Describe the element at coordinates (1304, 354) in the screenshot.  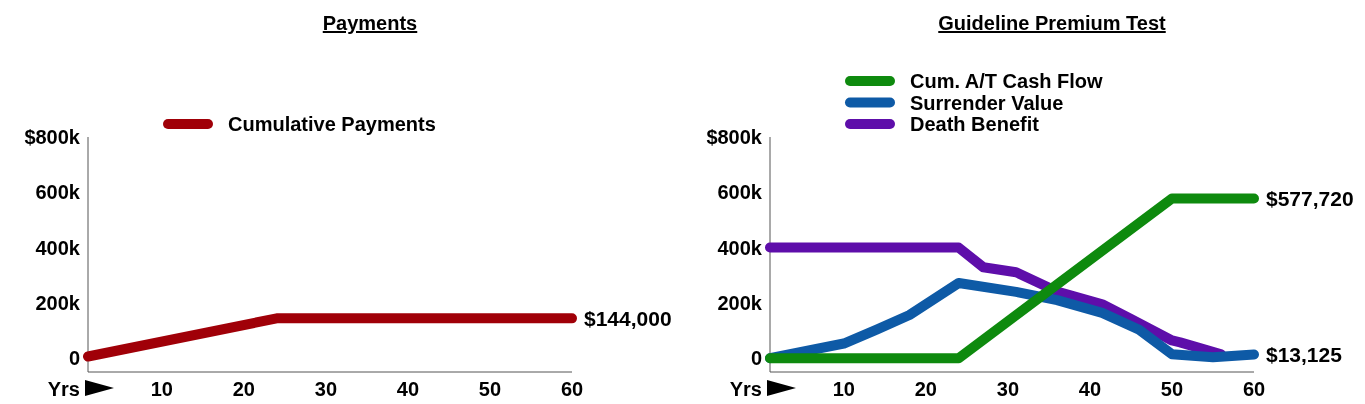
I see `data-label: $13,125` at that location.